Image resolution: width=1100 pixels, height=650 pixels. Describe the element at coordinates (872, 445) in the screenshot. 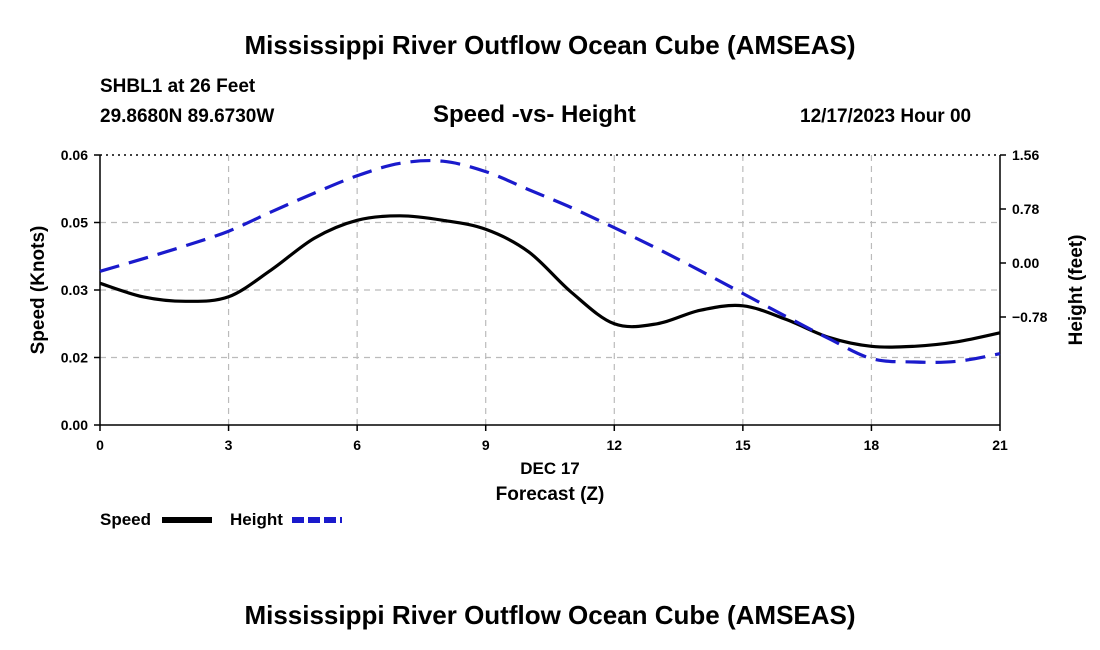

I see `x-tick-label: 18` at that location.